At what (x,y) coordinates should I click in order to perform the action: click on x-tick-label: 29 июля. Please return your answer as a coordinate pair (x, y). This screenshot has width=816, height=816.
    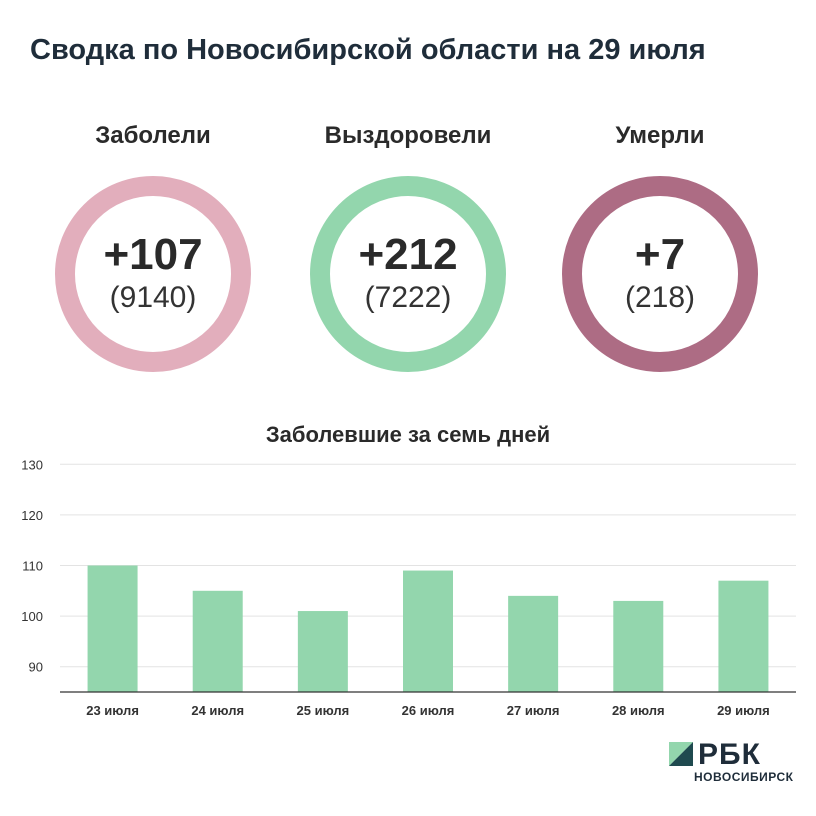
    Looking at the image, I should click on (743, 710).